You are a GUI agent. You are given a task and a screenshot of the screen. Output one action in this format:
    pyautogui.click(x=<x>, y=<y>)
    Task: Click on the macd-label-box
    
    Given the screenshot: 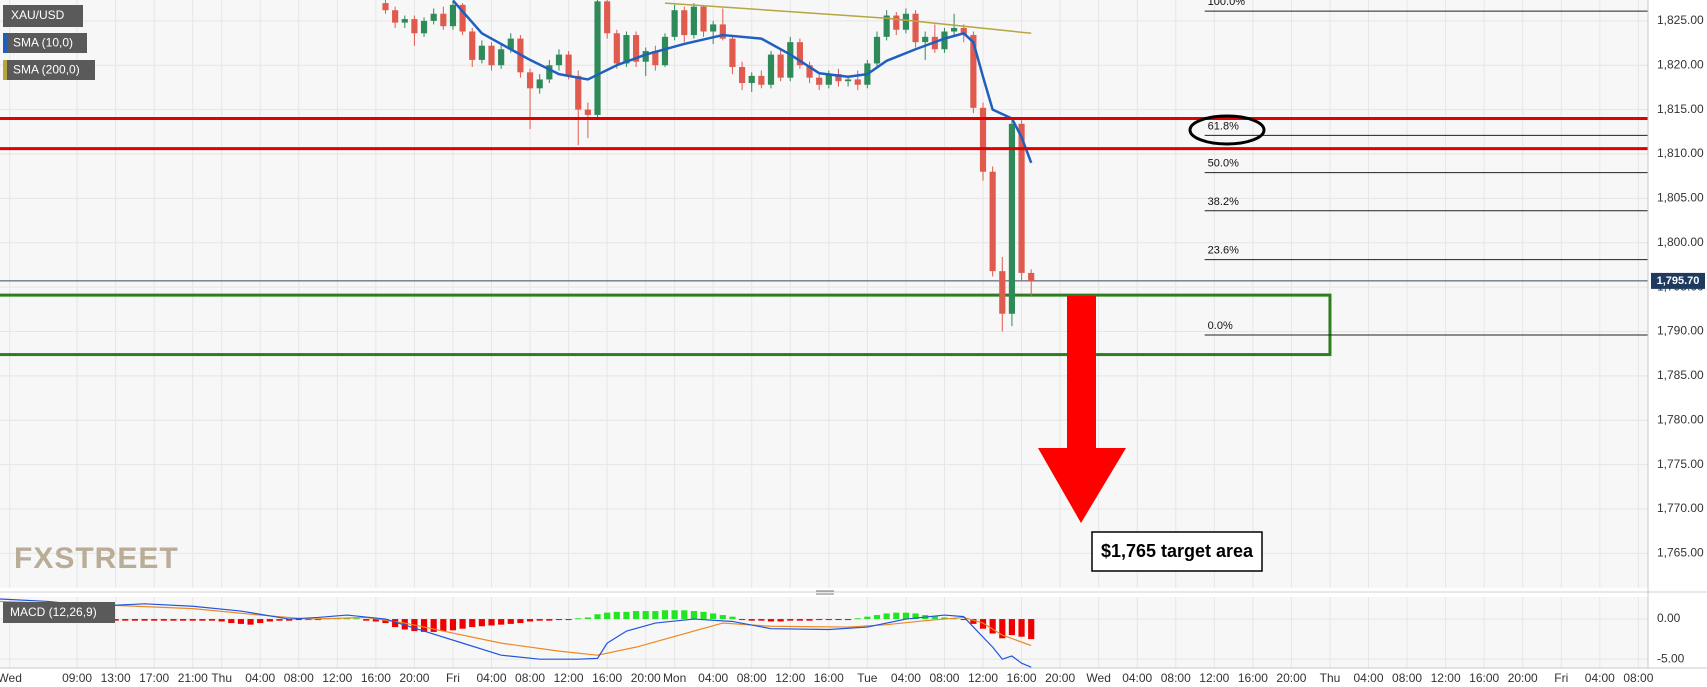 What is the action you would take?
    pyautogui.click(x=59, y=612)
    